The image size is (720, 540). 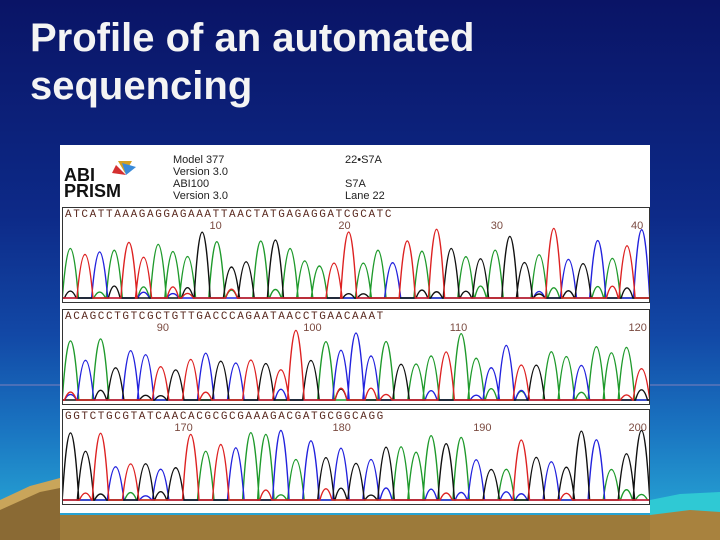 What do you see at coordinates (215, 226) in the screenshot?
I see `position-label: 10` at bounding box center [215, 226].